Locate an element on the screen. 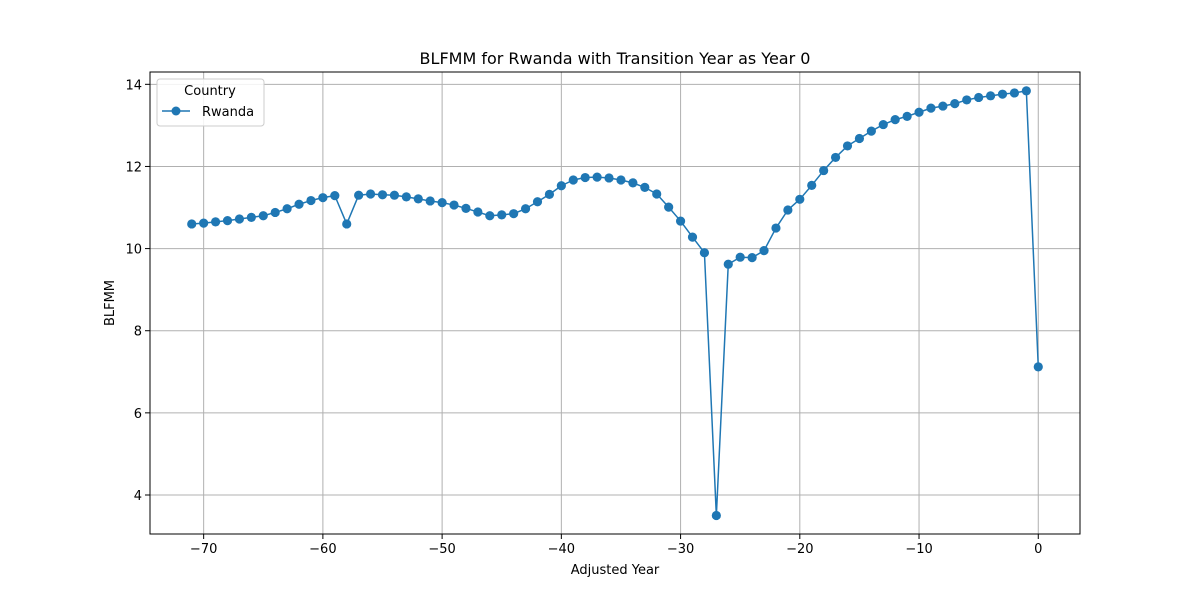 The image size is (1200, 600). legend-title: Country is located at coordinates (210, 91).